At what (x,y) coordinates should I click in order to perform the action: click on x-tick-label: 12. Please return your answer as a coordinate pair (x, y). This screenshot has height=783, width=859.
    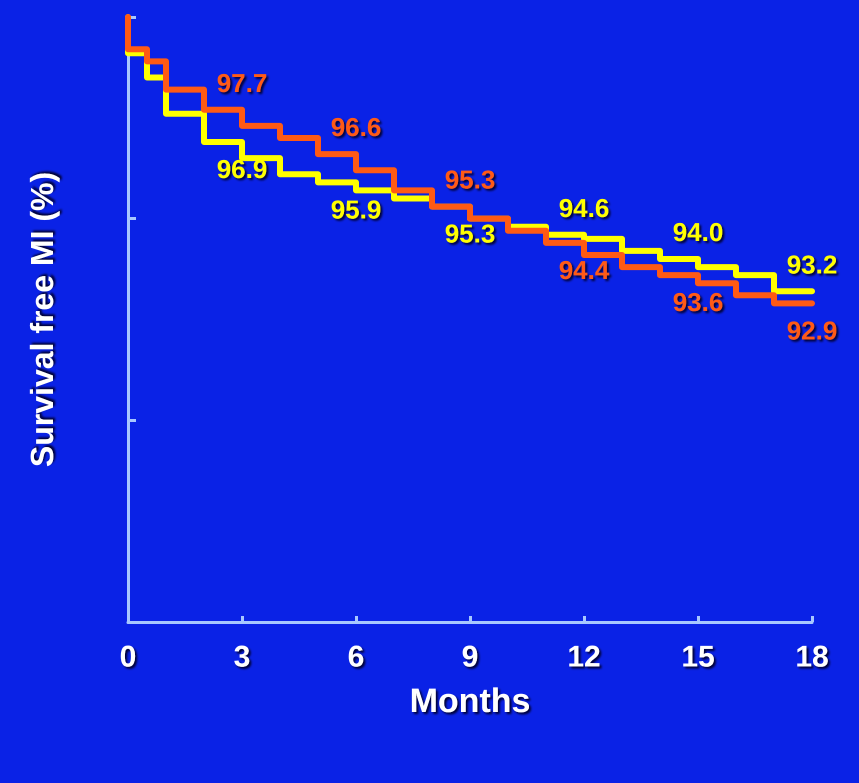
    Looking at the image, I should click on (584, 657).